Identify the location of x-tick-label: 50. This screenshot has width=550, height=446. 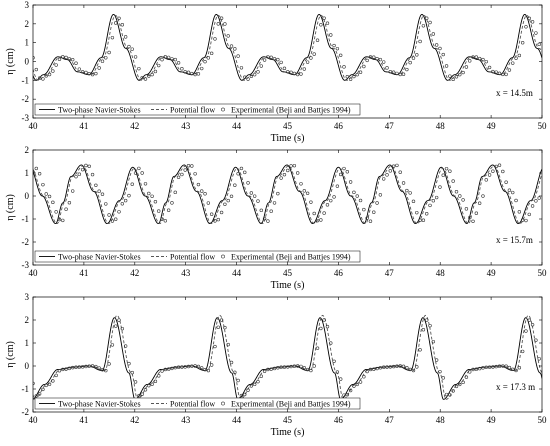
(543, 273).